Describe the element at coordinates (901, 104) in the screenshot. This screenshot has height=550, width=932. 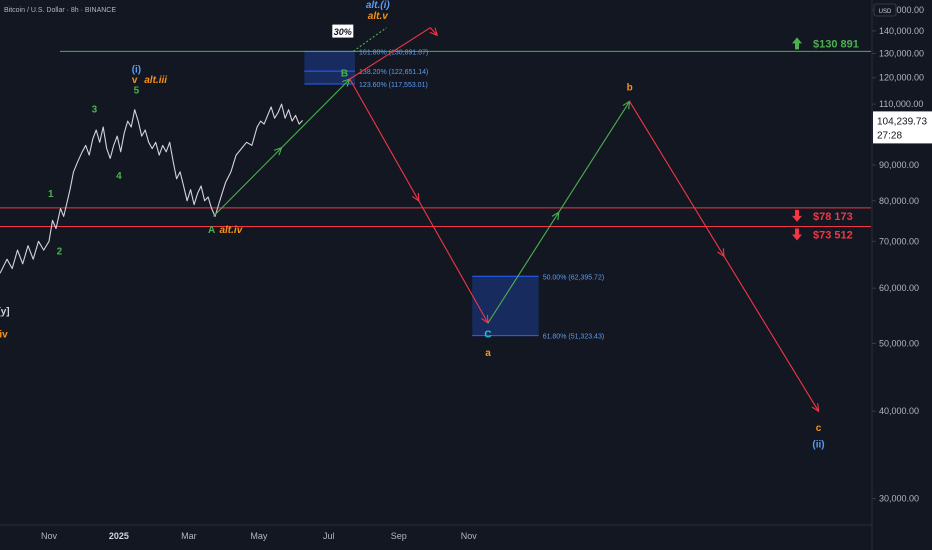
I see `y-tick-label: 110,000.00` at that location.